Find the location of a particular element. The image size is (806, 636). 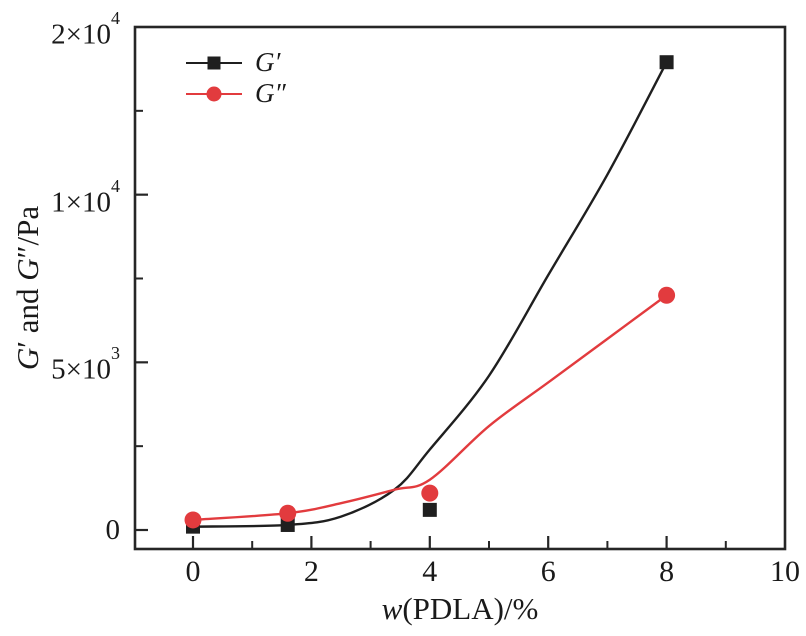

legend-swatch-g-prime is located at coordinates (214, 63).